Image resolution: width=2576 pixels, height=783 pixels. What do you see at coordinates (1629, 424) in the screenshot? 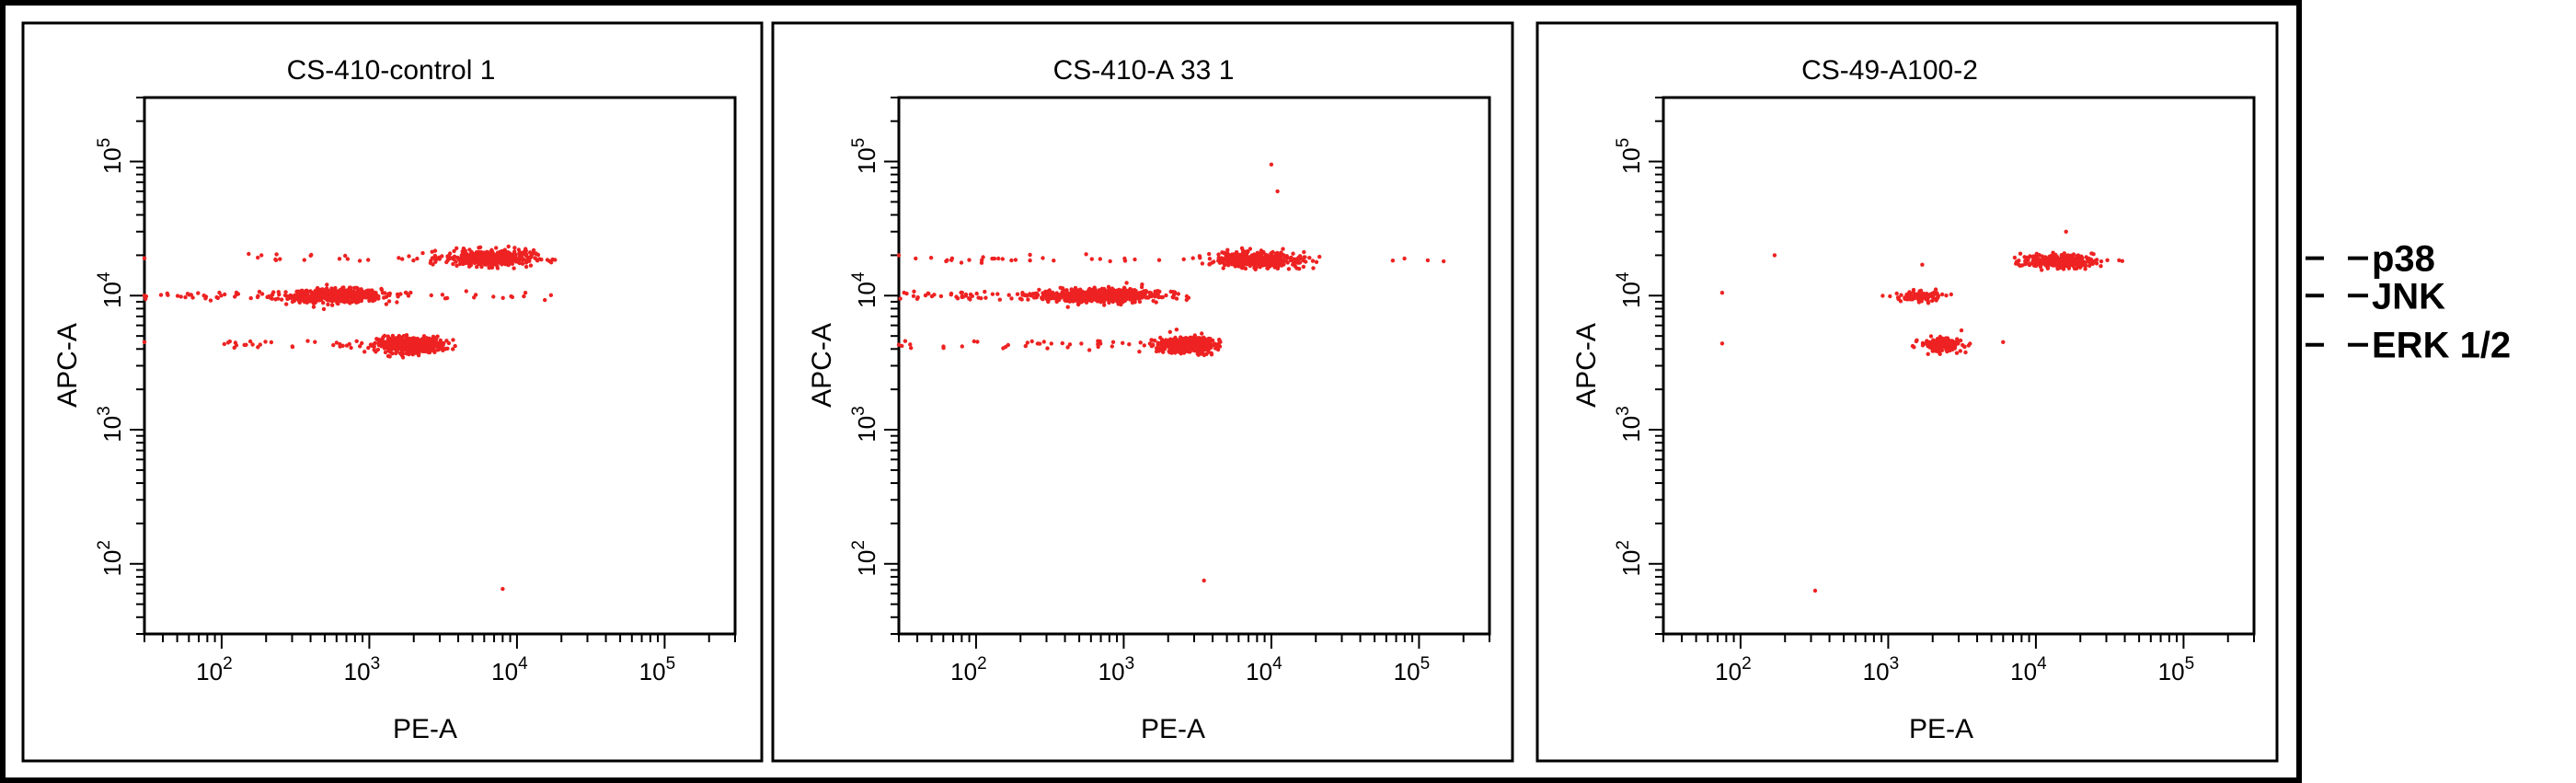
I see `y-tick-label: 103` at bounding box center [1629, 424].